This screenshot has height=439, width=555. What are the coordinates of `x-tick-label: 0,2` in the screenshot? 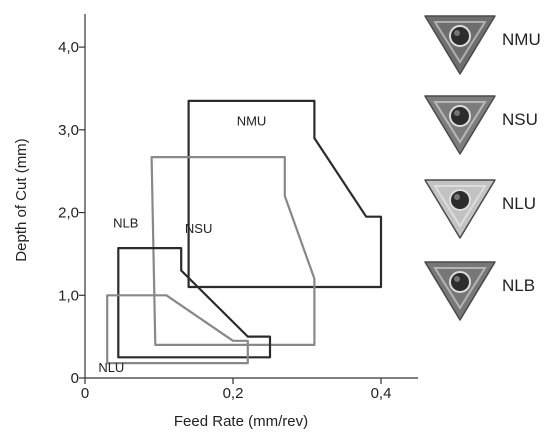 It's located at (233, 393).